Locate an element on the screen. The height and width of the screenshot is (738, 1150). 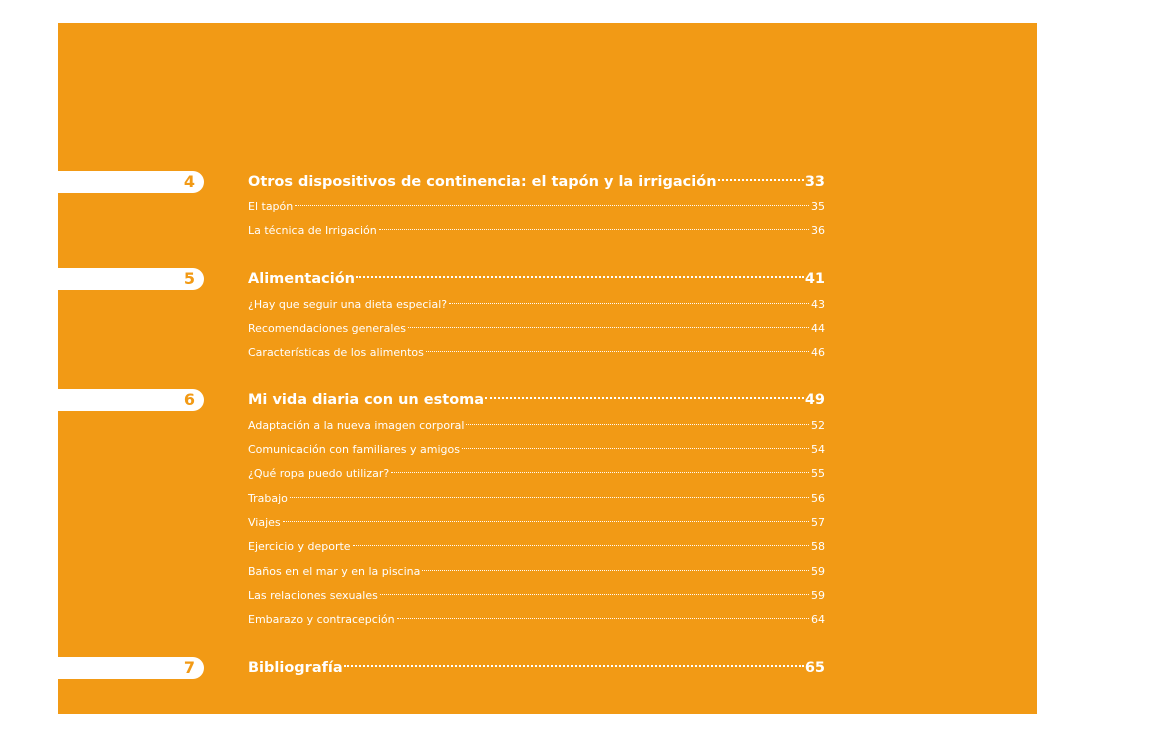
chapter-number: 4 is located at coordinates (189, 181).